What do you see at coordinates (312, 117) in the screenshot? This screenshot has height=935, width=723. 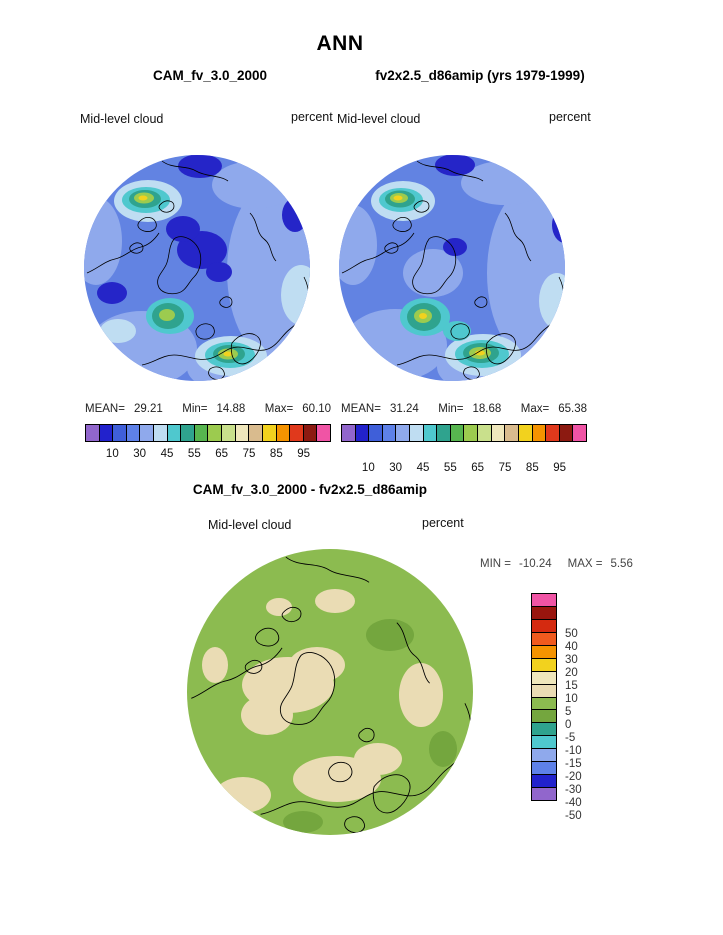 I see `left-units-label: percent` at bounding box center [312, 117].